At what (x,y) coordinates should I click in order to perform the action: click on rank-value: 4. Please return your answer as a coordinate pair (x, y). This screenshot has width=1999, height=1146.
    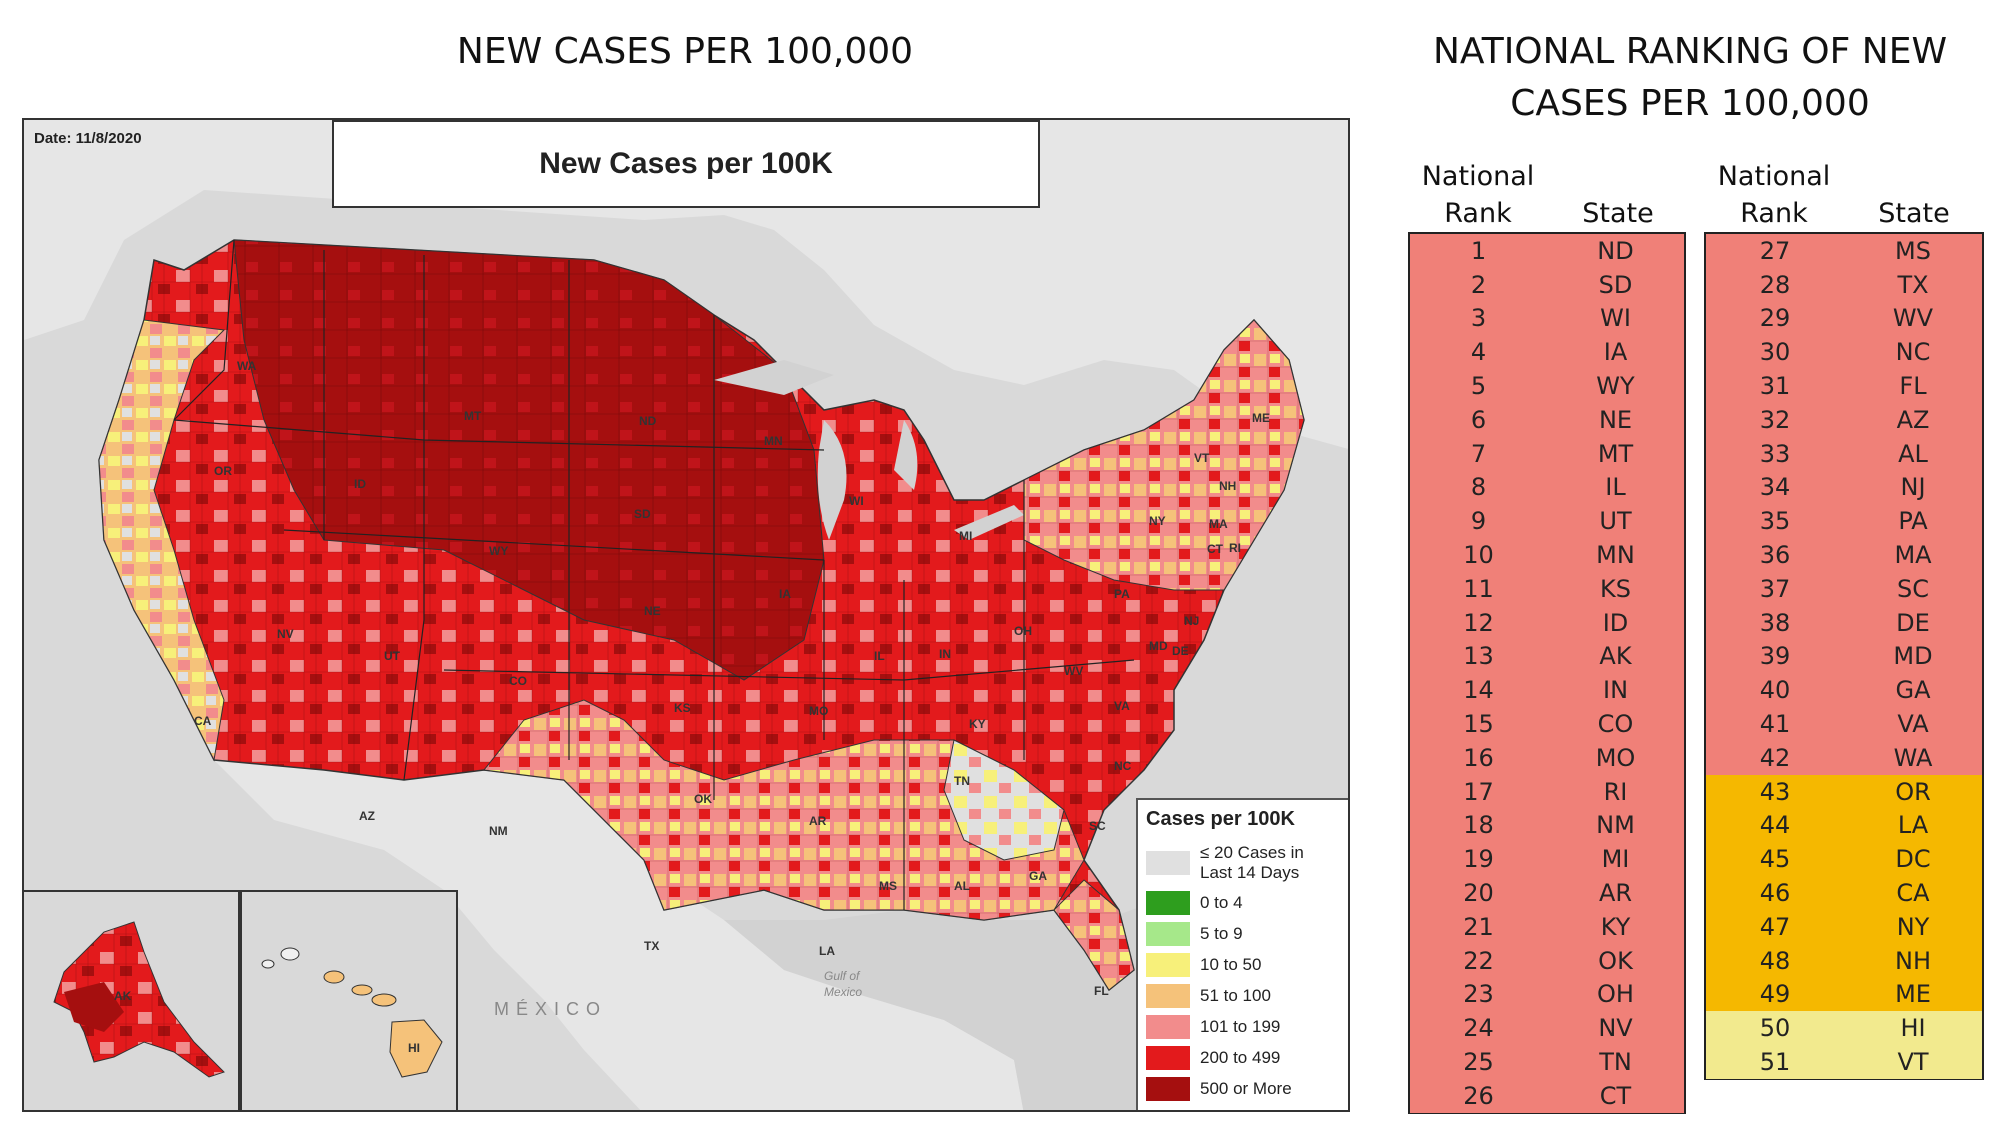
    Looking at the image, I should click on (1478, 352).